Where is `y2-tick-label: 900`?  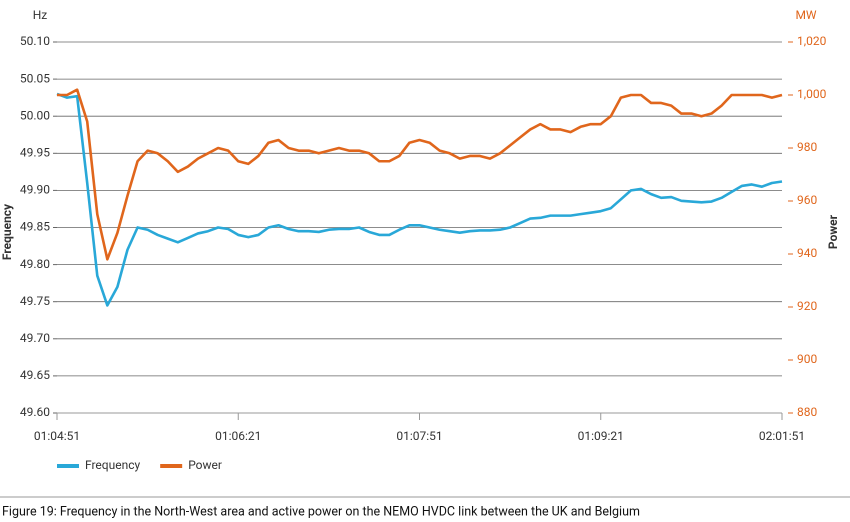
y2-tick-label: 900 is located at coordinates (807, 359).